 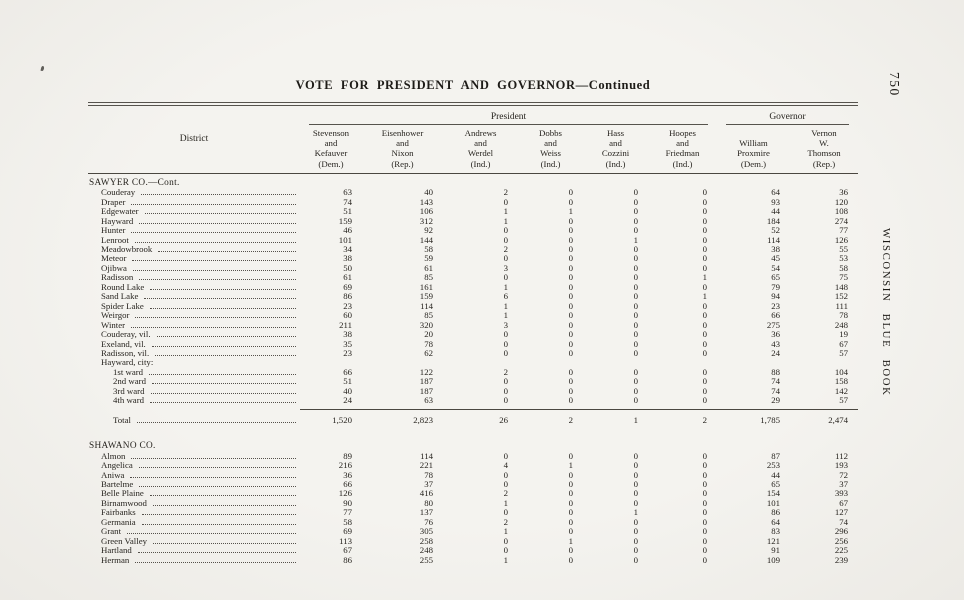 I want to click on spacer-cell, so click(x=473, y=431).